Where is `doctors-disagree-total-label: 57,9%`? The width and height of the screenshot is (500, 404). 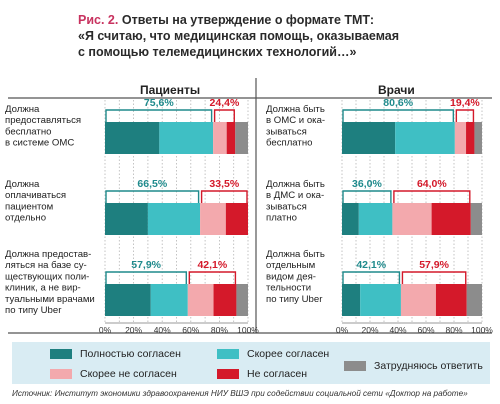
doctors-disagree-total-label: 57,9% is located at coordinates (434, 265).